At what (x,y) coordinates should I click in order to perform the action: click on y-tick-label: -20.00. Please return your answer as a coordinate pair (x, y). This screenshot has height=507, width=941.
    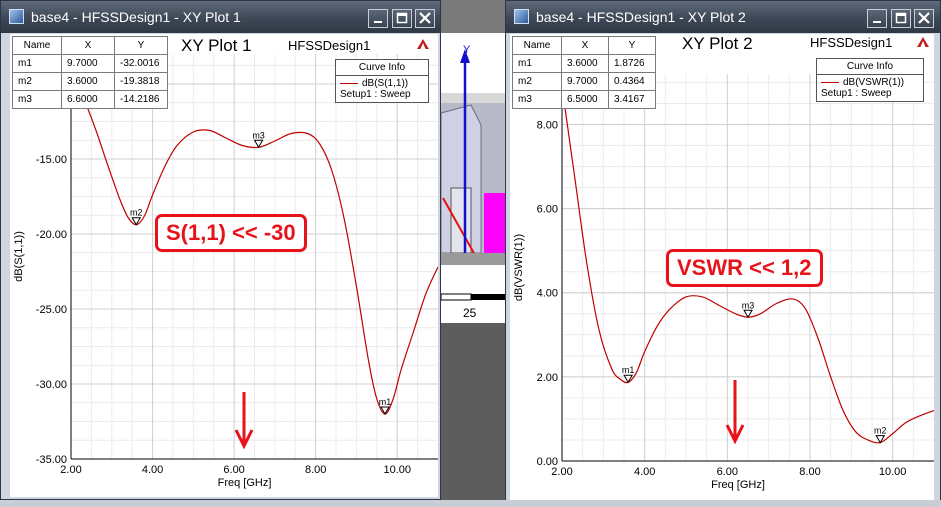
    Looking at the image, I should click on (51, 235).